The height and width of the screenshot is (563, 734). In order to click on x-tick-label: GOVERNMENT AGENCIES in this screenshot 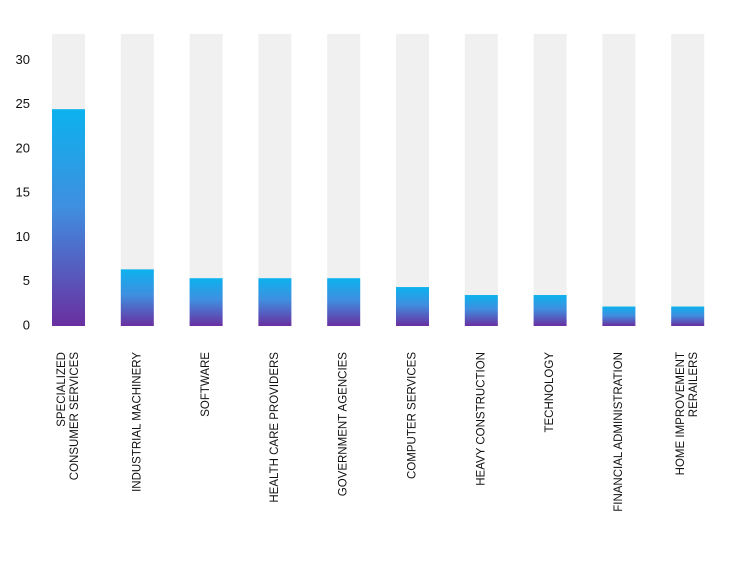, I will do `click(344, 424)`.